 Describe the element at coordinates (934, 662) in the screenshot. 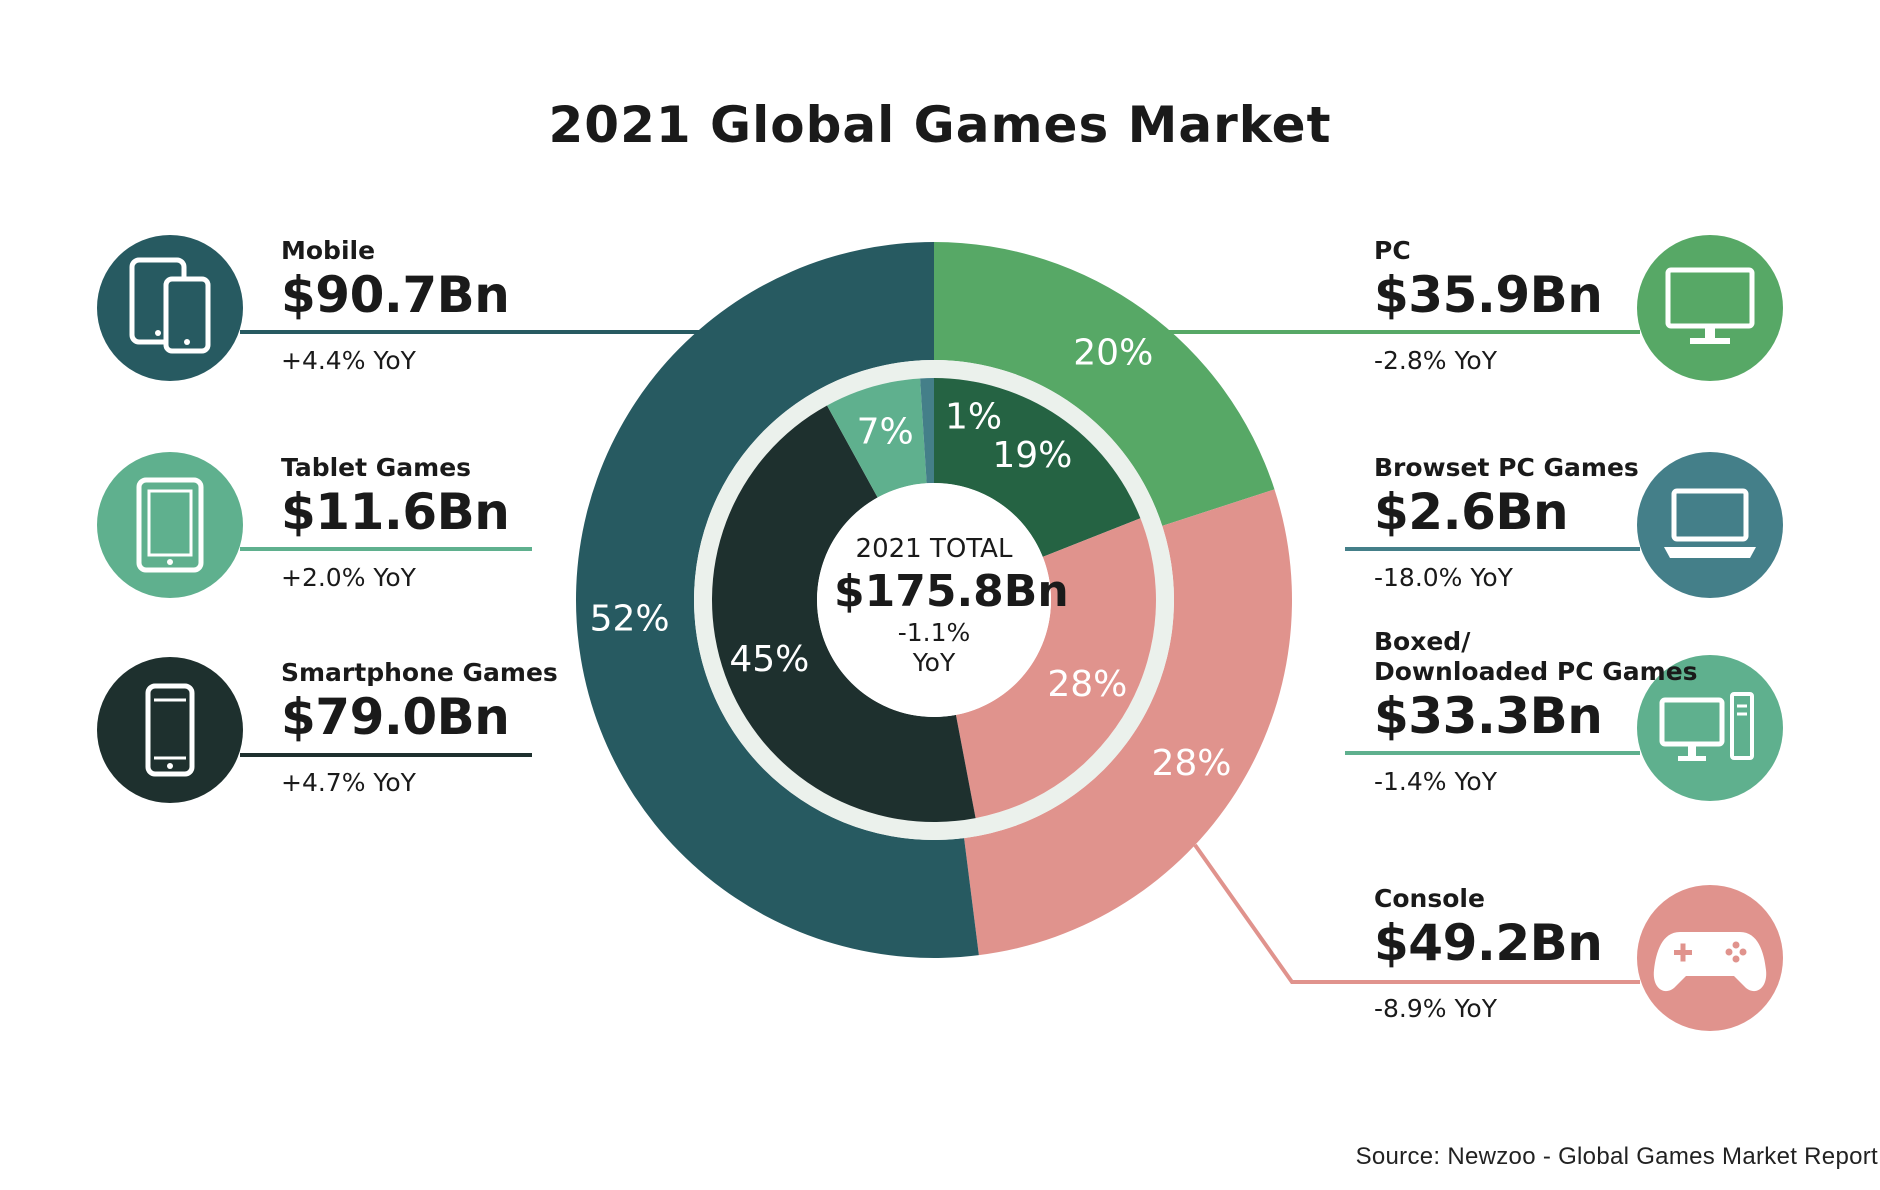

I see `center-yoy-line2: YoY` at that location.